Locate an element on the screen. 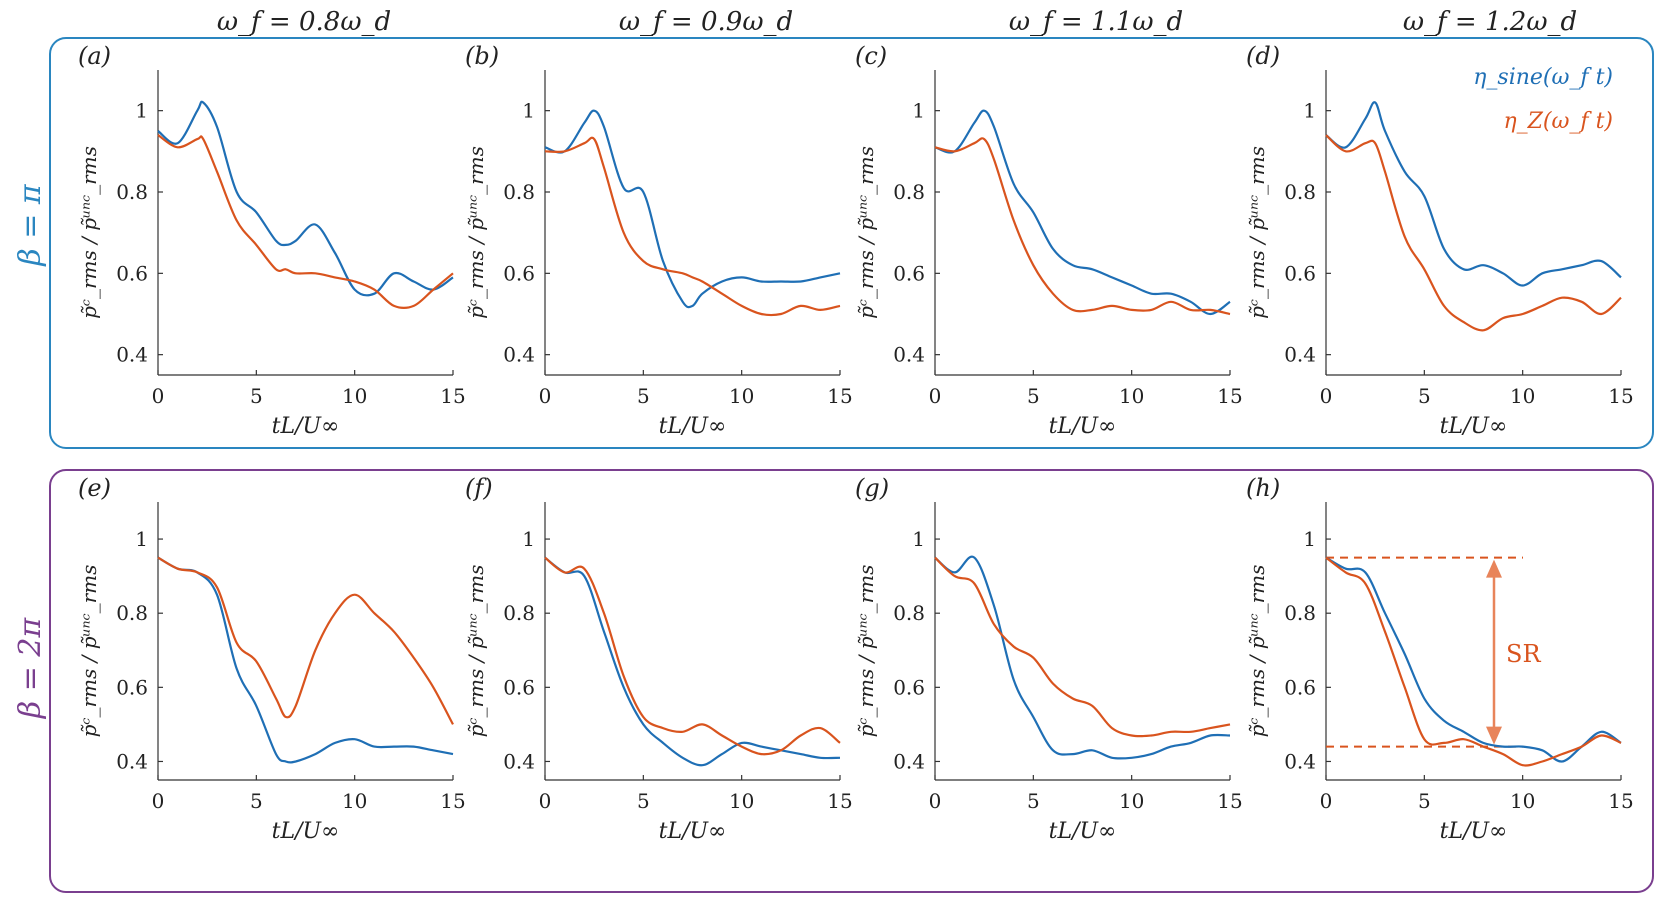  sr-arrowhead-down is located at coordinates (1494, 735).